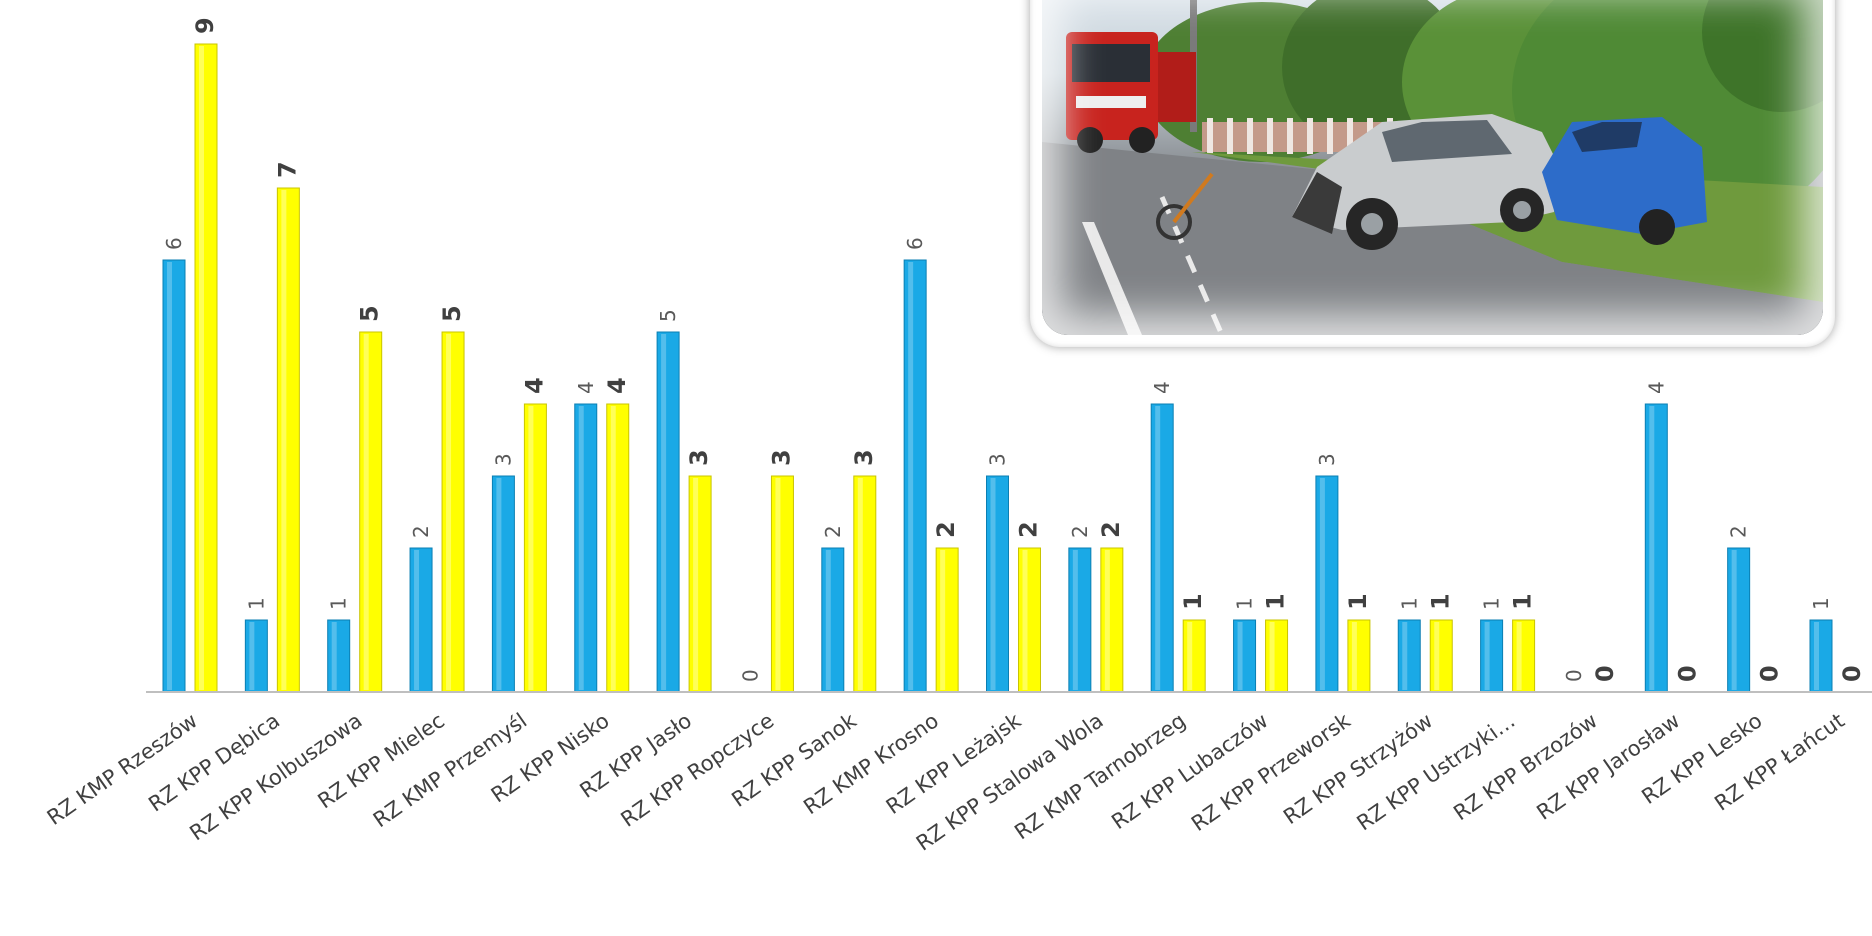 Image resolution: width=1872 pixels, height=936 pixels. I want to click on value-label-yellow-5: 4, so click(617, 385).